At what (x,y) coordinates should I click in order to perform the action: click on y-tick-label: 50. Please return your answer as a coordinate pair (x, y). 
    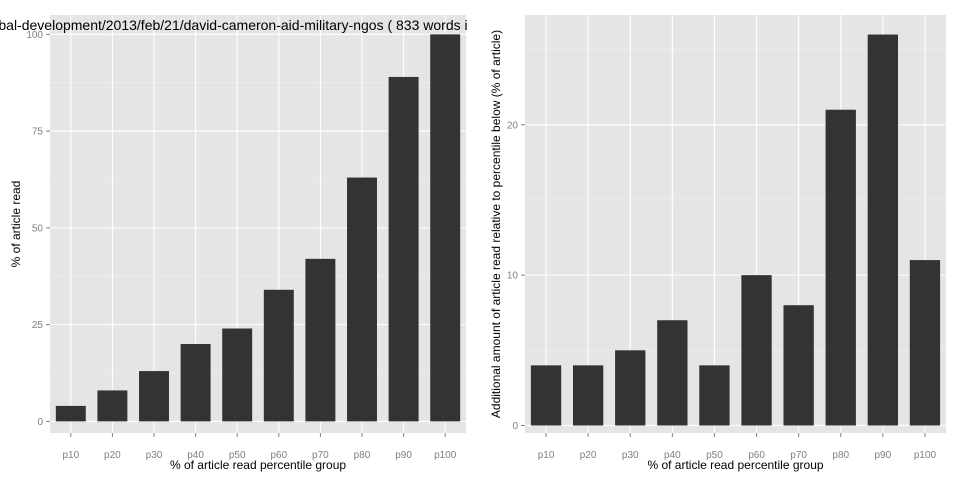
    Looking at the image, I should click on (38, 228).